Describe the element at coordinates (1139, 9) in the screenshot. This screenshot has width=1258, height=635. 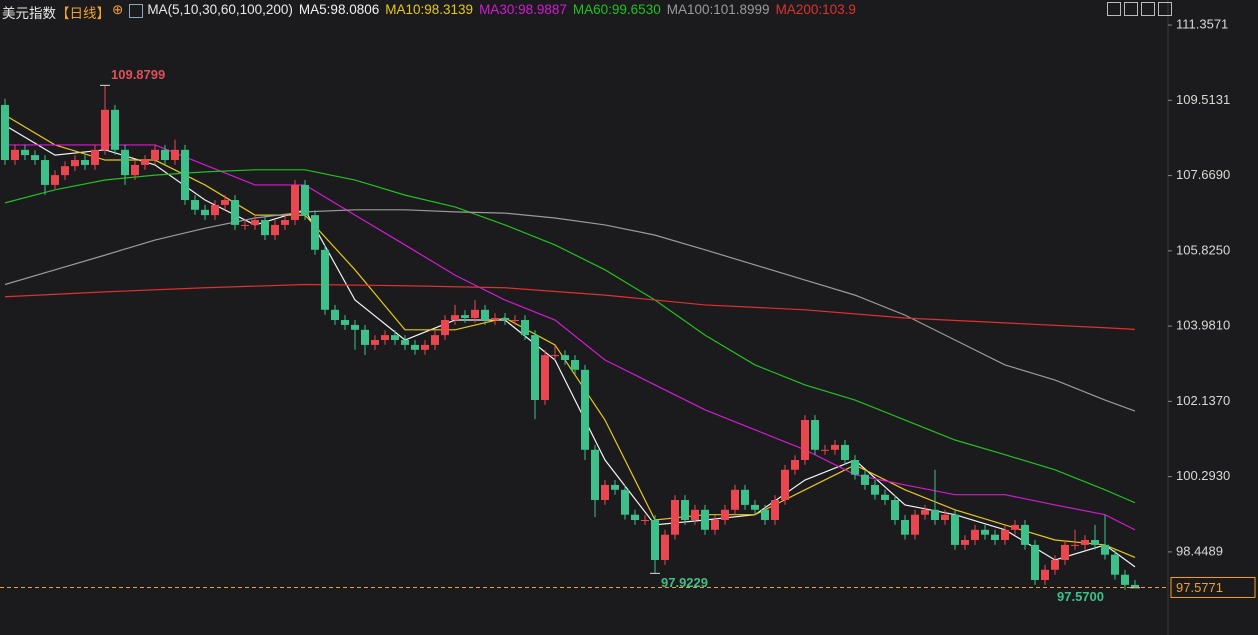
I see `toolbar` at that location.